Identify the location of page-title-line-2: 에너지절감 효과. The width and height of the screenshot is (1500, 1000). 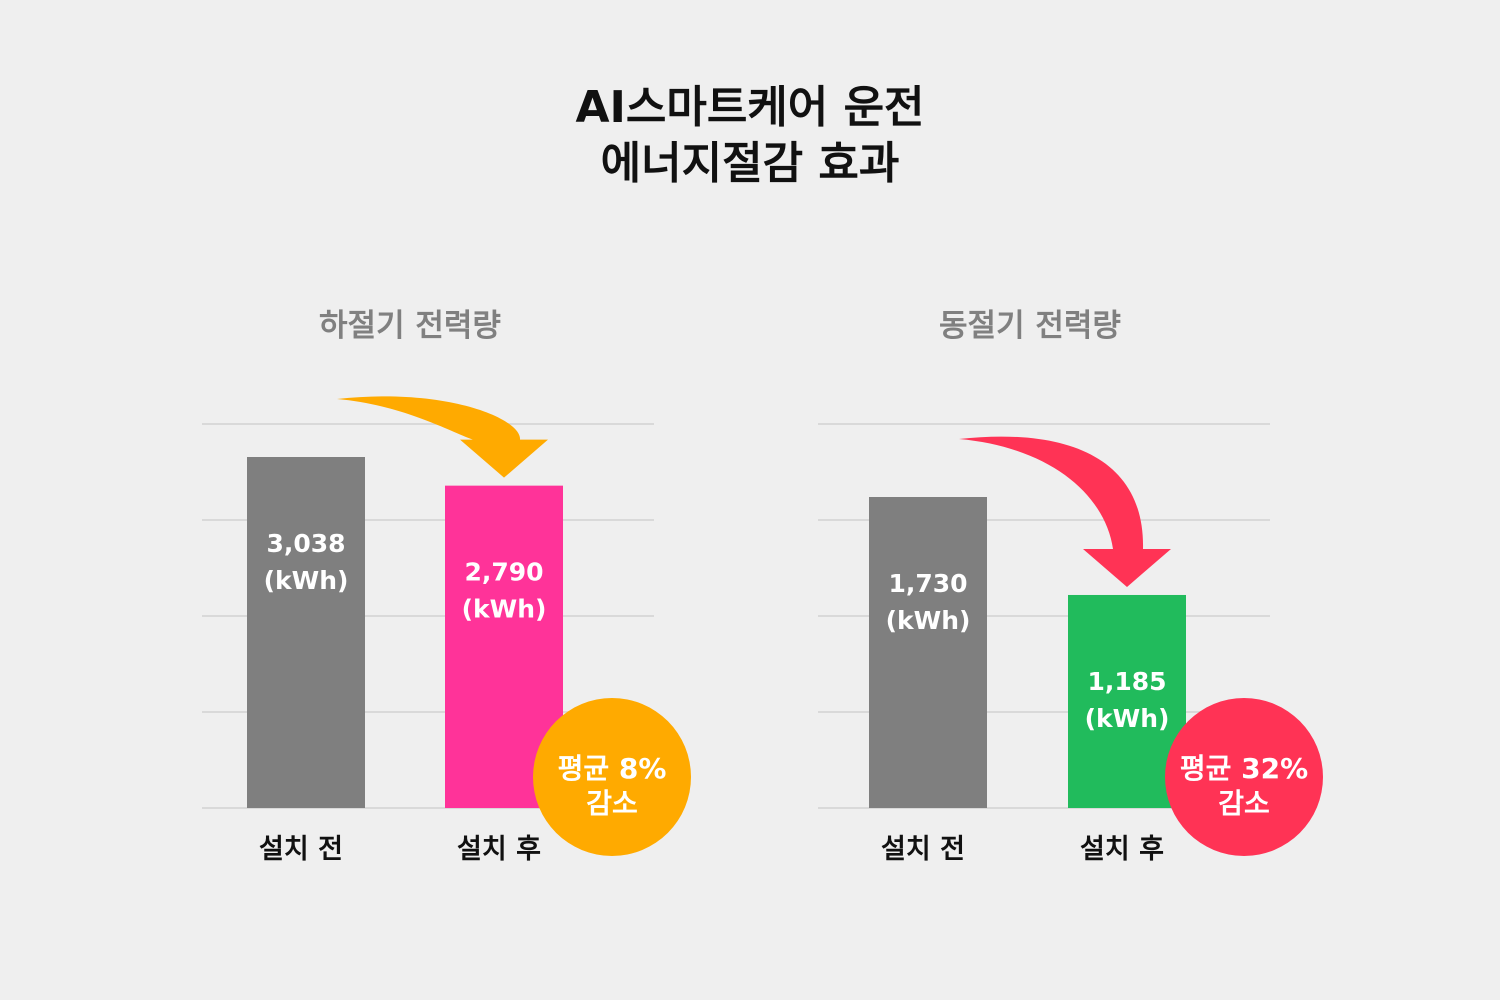
(750, 163).